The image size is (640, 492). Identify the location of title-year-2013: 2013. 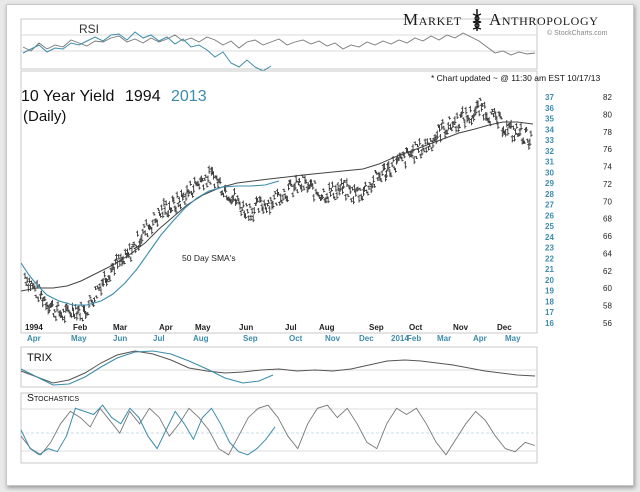
(189, 96).